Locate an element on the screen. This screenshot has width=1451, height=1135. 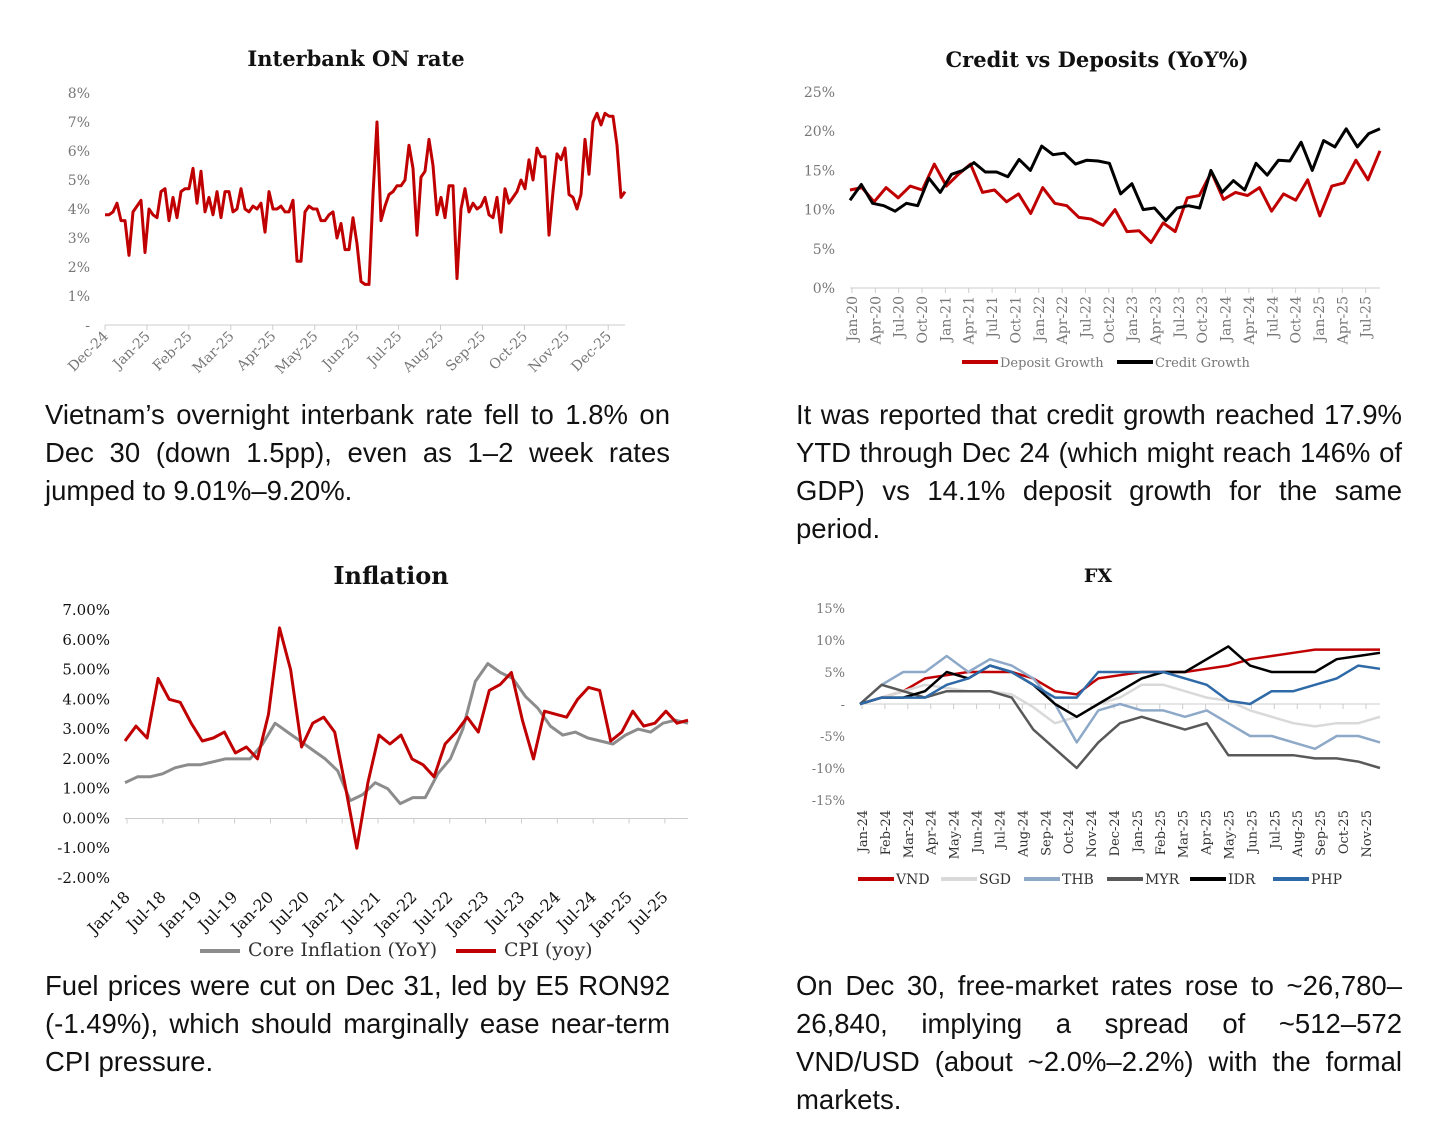
x-tick-label: Nov-24 is located at coordinates (1092, 833).